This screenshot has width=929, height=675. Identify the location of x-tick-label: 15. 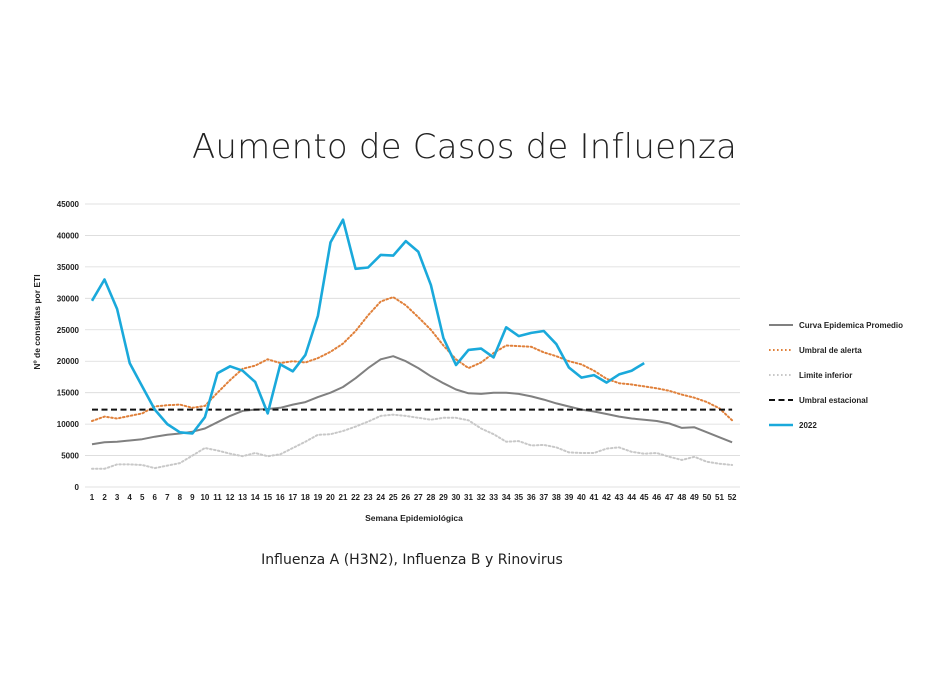
(267, 497).